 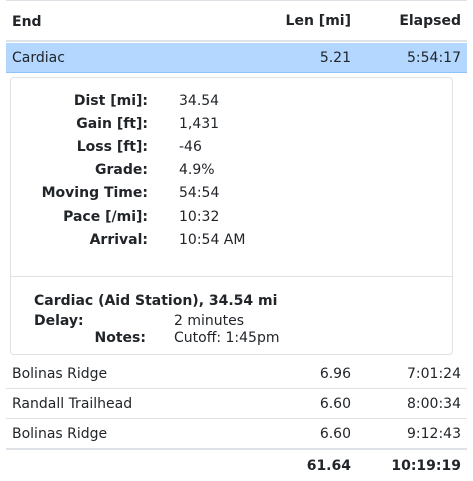 I want to click on stat-pace: Pace [/mi]: 10:32, so click(x=231, y=216).